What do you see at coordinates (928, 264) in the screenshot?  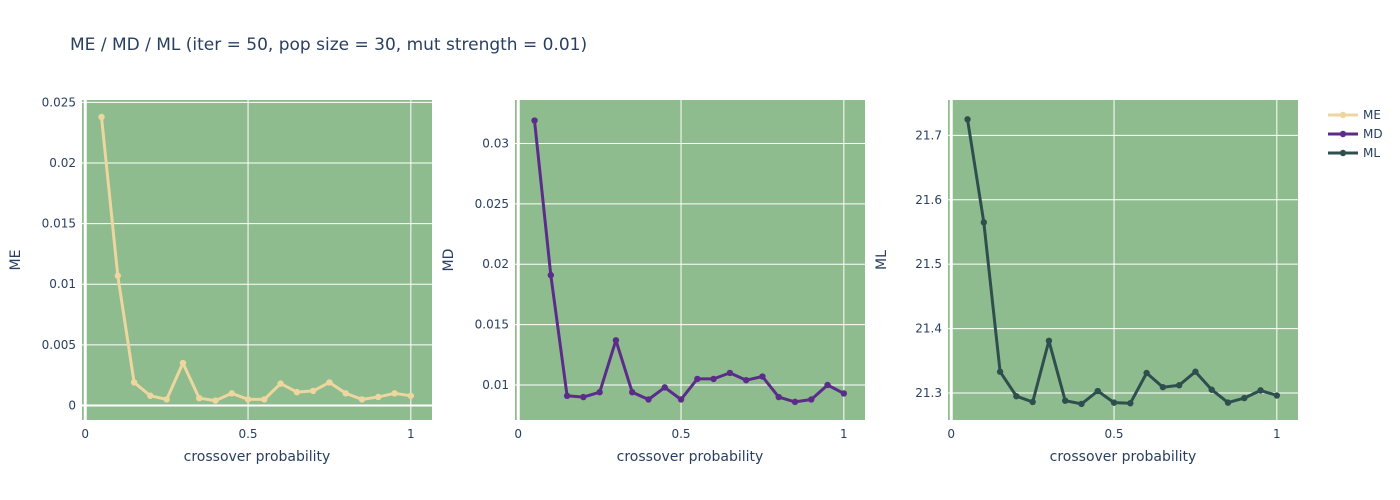 I see `y-tick-label: 21.5` at bounding box center [928, 264].